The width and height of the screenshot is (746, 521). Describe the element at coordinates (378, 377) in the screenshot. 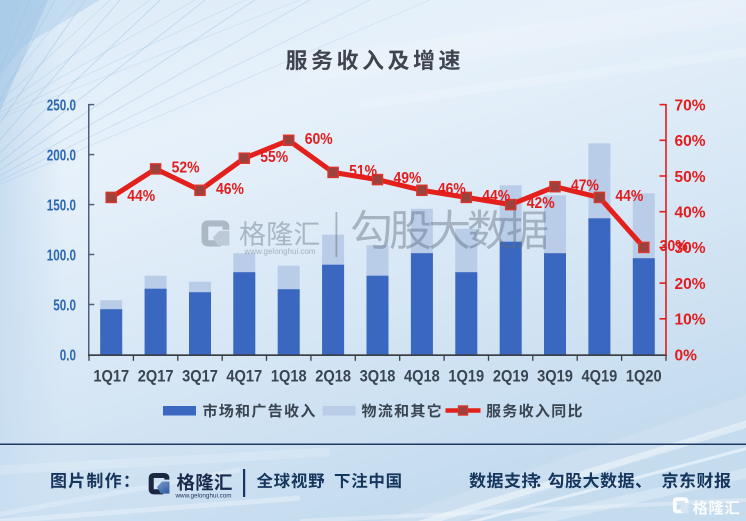

I see `svg-text: 3Q18` at that location.